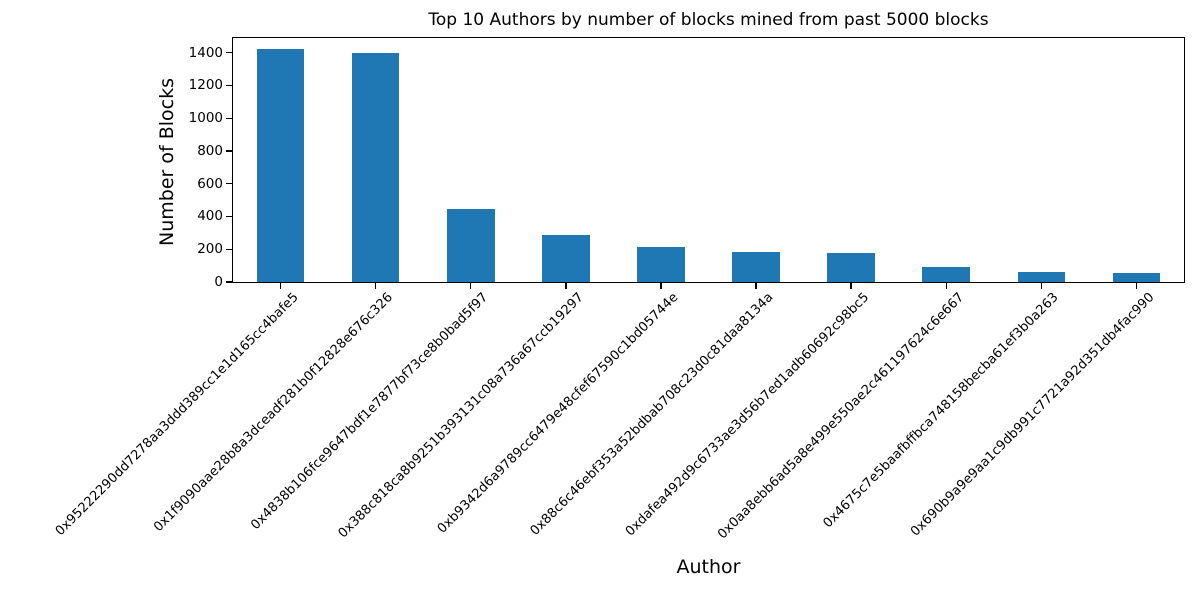 Image resolution: width=1200 pixels, height=600 pixels. I want to click on x-axis-label: Author, so click(708, 567).